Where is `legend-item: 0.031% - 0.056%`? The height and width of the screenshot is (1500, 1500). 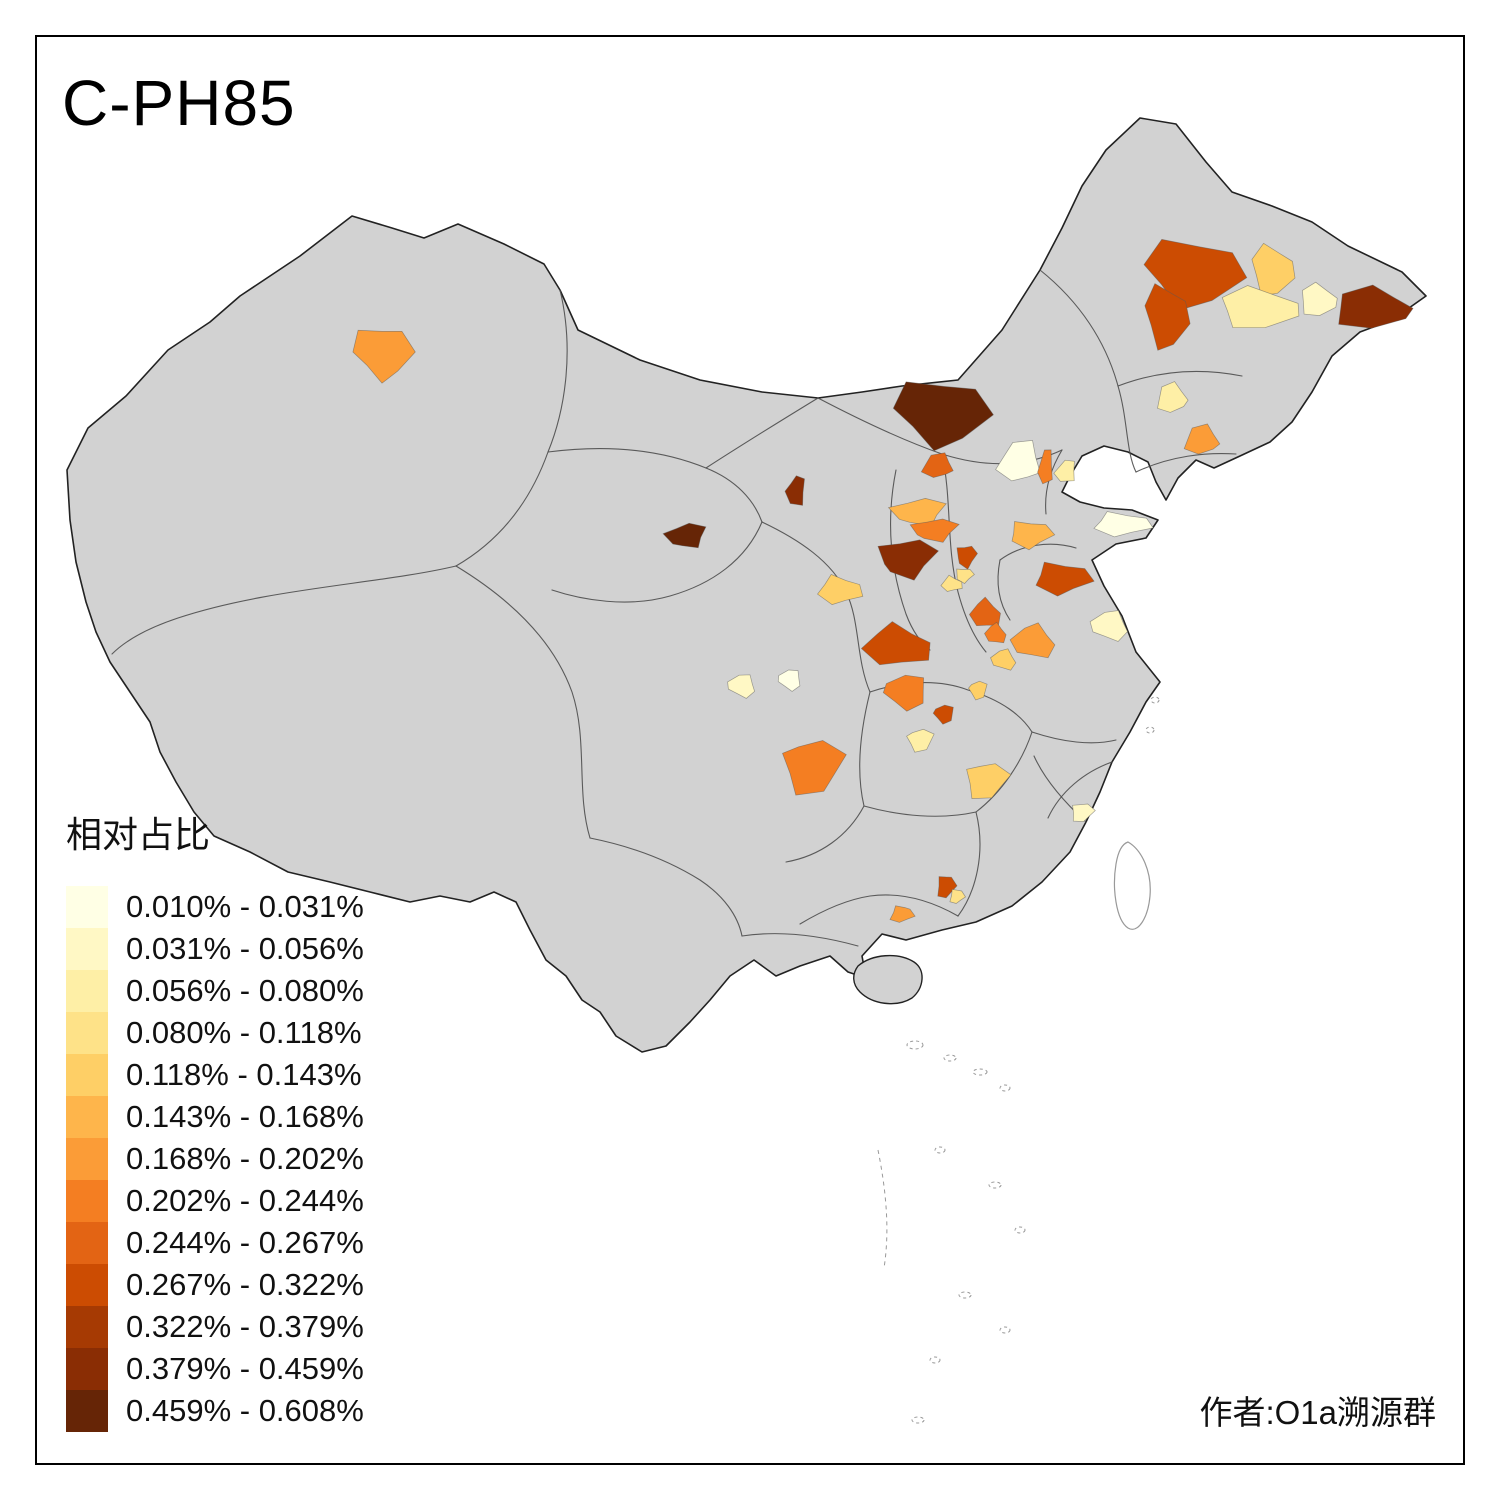 legend-item: 0.031% - 0.056% is located at coordinates (215, 949).